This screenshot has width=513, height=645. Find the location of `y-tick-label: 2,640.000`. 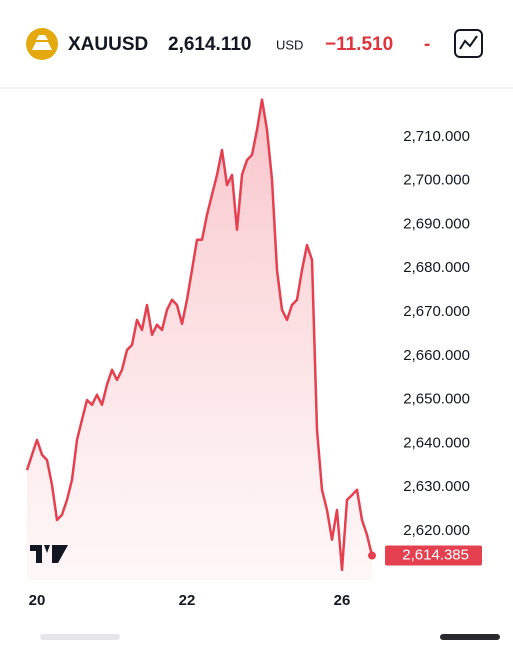

y-tick-label: 2,640.000 is located at coordinates (436, 442).